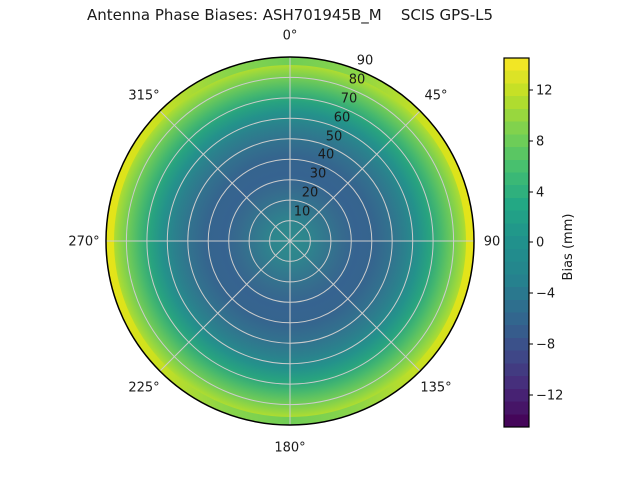  I want to click on angular-tick-label: 225°, so click(143, 388).